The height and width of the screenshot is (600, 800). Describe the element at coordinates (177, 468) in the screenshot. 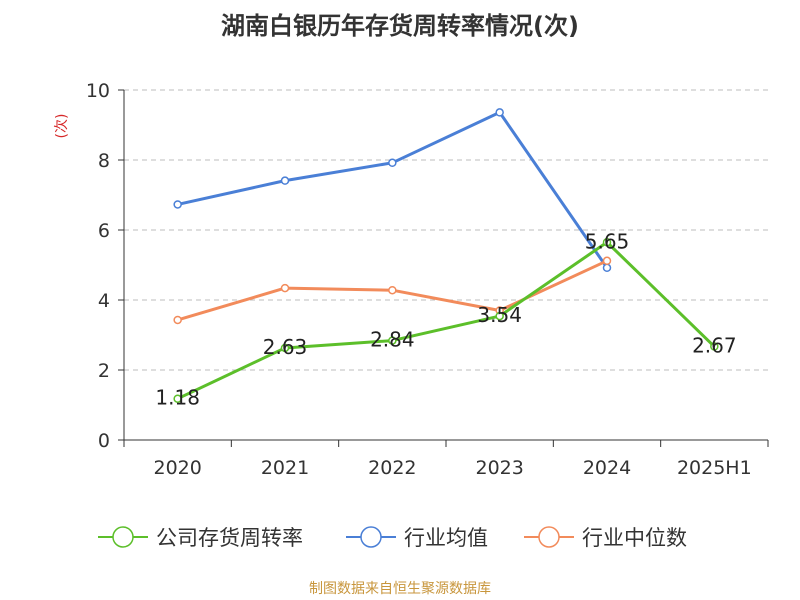

I see `x-tick-label: 2020` at that location.